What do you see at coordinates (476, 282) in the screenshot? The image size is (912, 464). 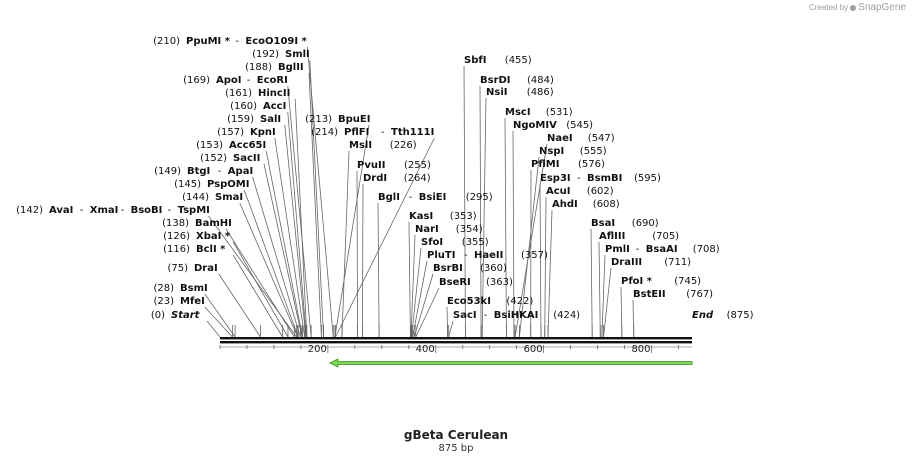 I see `site-label-bseri: BseRI (363)` at bounding box center [476, 282].